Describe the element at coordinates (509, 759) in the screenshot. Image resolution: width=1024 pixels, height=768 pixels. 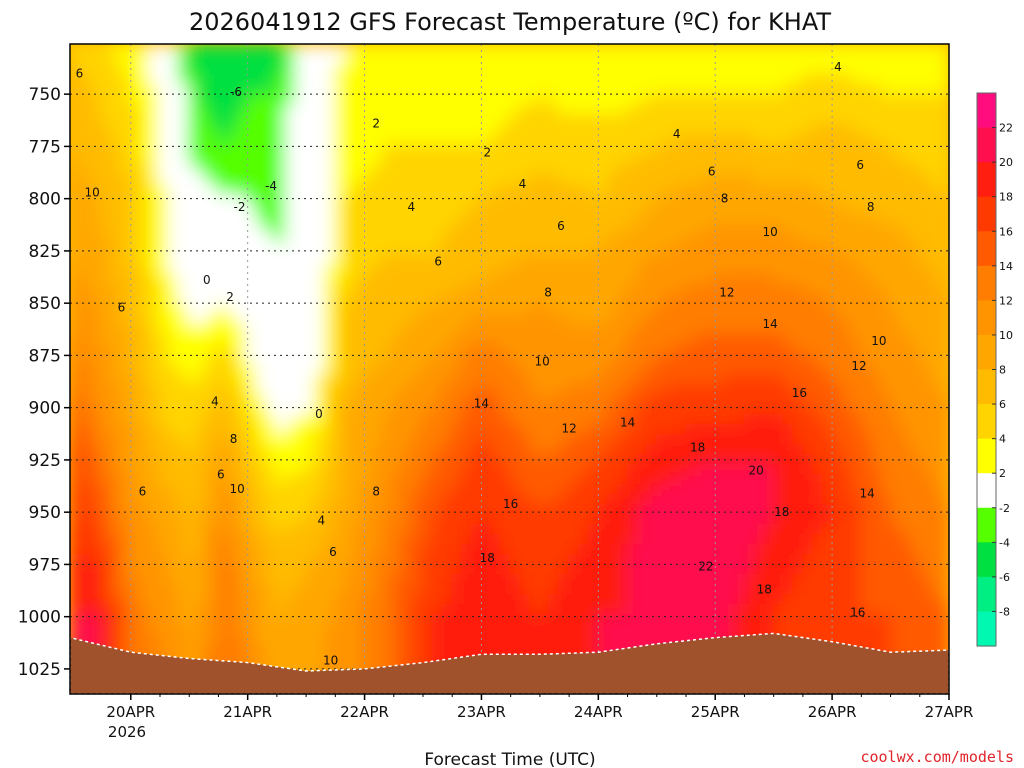
I see `x-axis-label: Forecast Time (UTC)` at that location.